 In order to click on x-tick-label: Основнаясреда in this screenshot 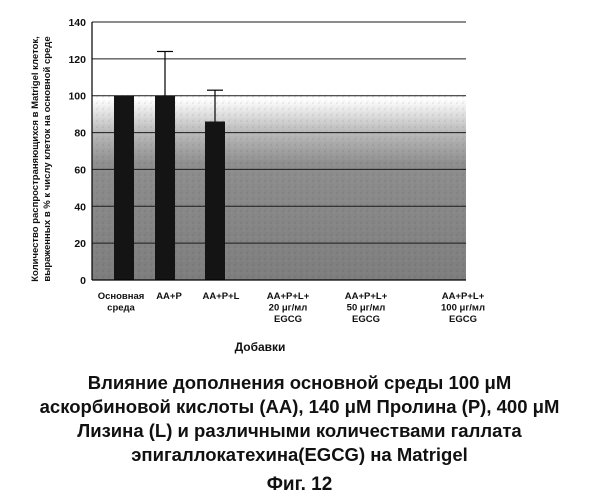, I will do `click(121, 302)`.